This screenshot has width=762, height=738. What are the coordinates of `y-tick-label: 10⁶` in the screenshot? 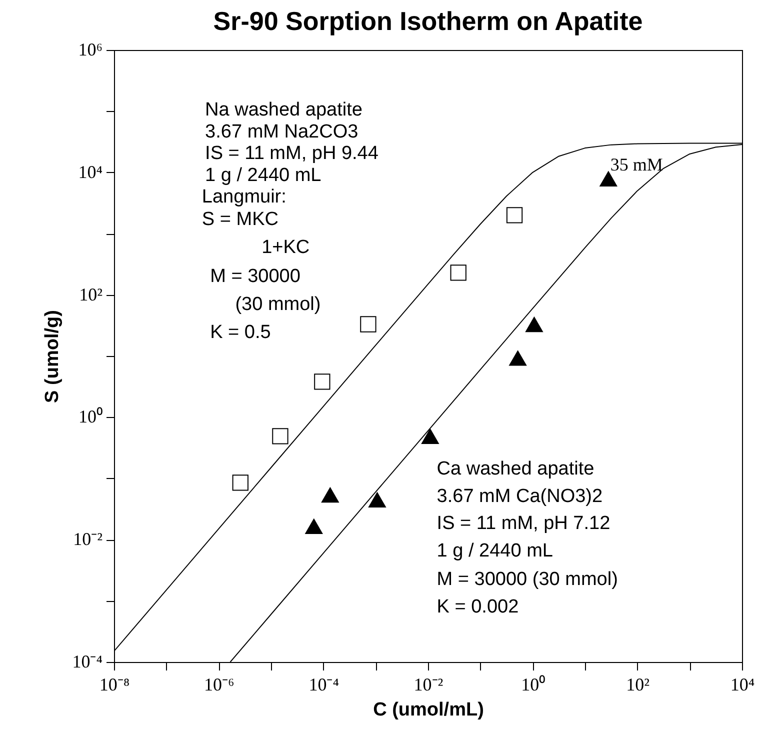 It's located at (90, 50).